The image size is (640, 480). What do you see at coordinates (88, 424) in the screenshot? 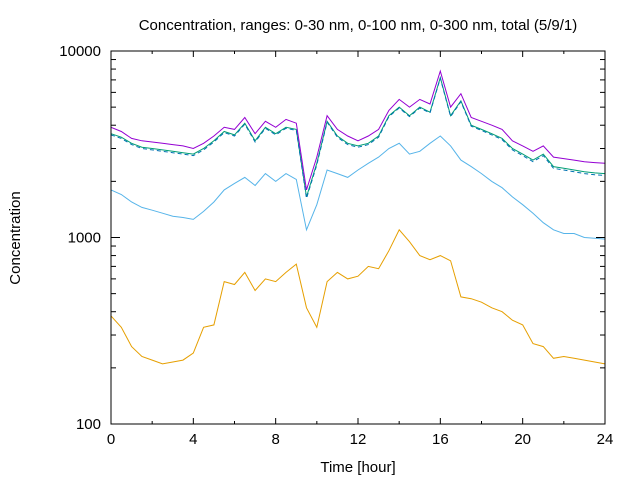
I see `y-tick-label-0: 100` at bounding box center [88, 424].